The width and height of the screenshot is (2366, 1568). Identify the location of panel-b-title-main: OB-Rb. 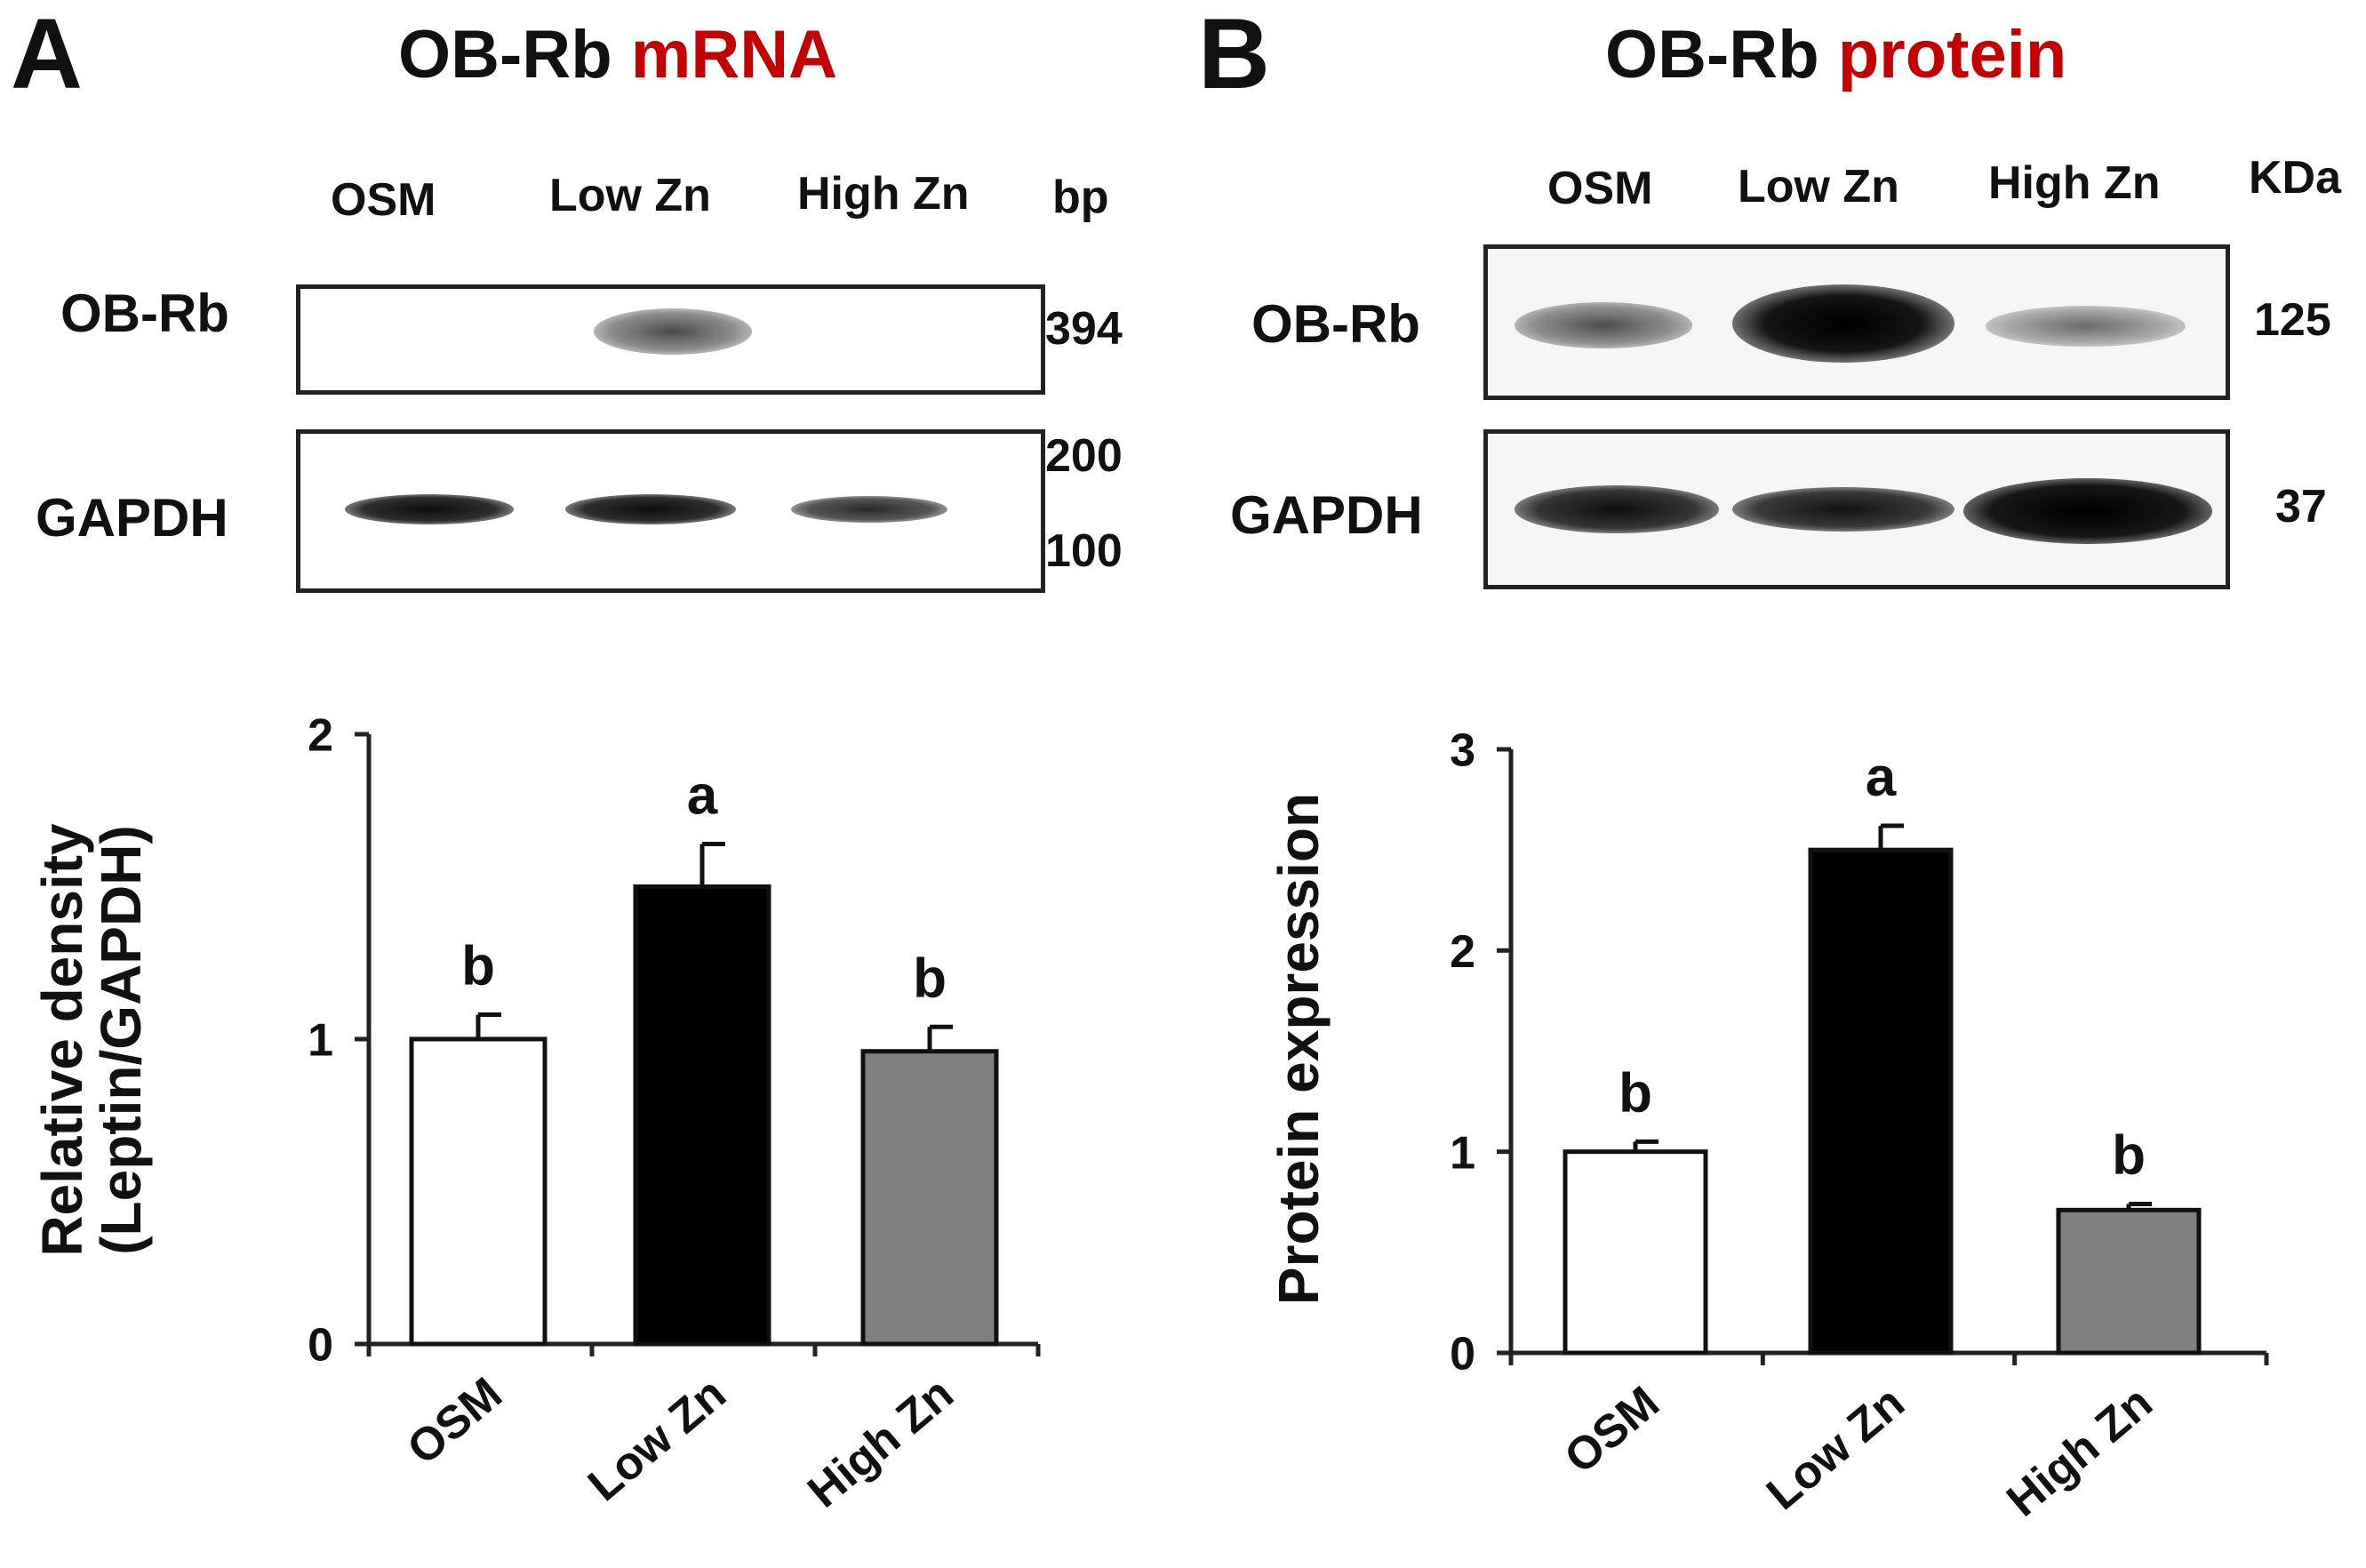
(1712, 54).